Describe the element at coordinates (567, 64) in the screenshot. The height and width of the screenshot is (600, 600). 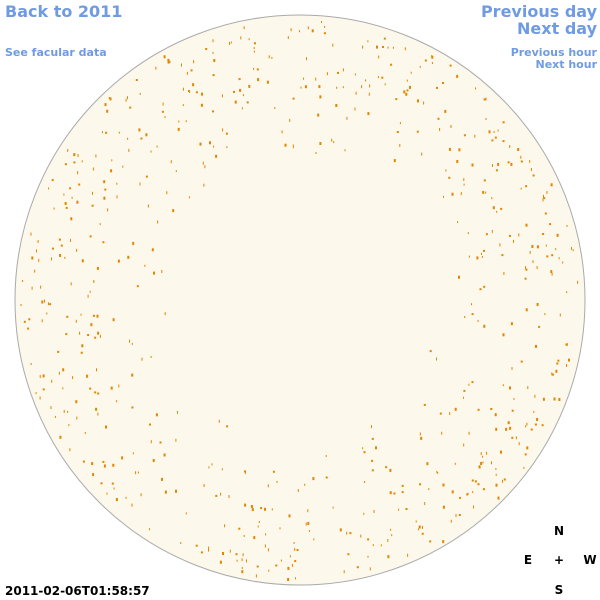
I see `next-hour-link: Next hour` at that location.